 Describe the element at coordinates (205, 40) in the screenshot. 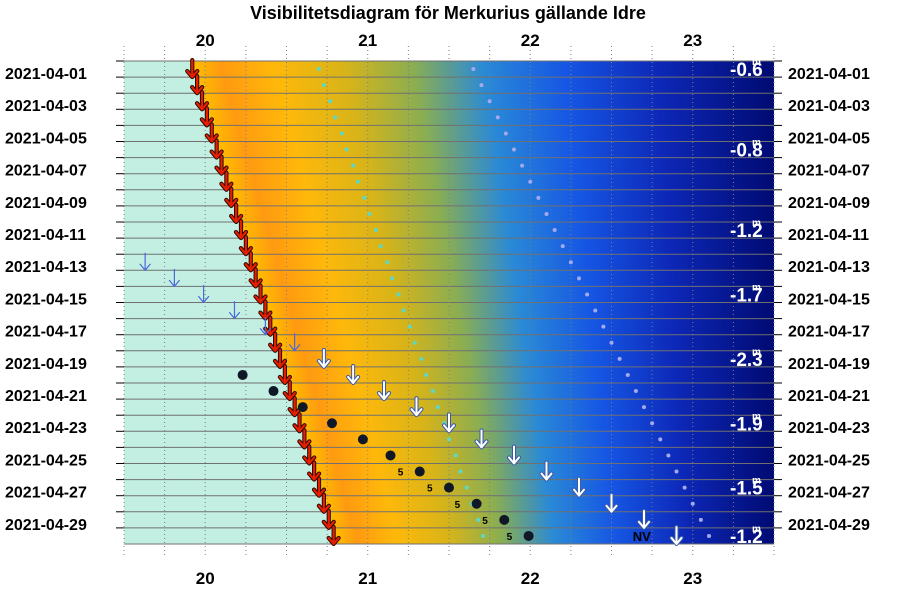

I see `hour-tick-label-top: 20` at that location.